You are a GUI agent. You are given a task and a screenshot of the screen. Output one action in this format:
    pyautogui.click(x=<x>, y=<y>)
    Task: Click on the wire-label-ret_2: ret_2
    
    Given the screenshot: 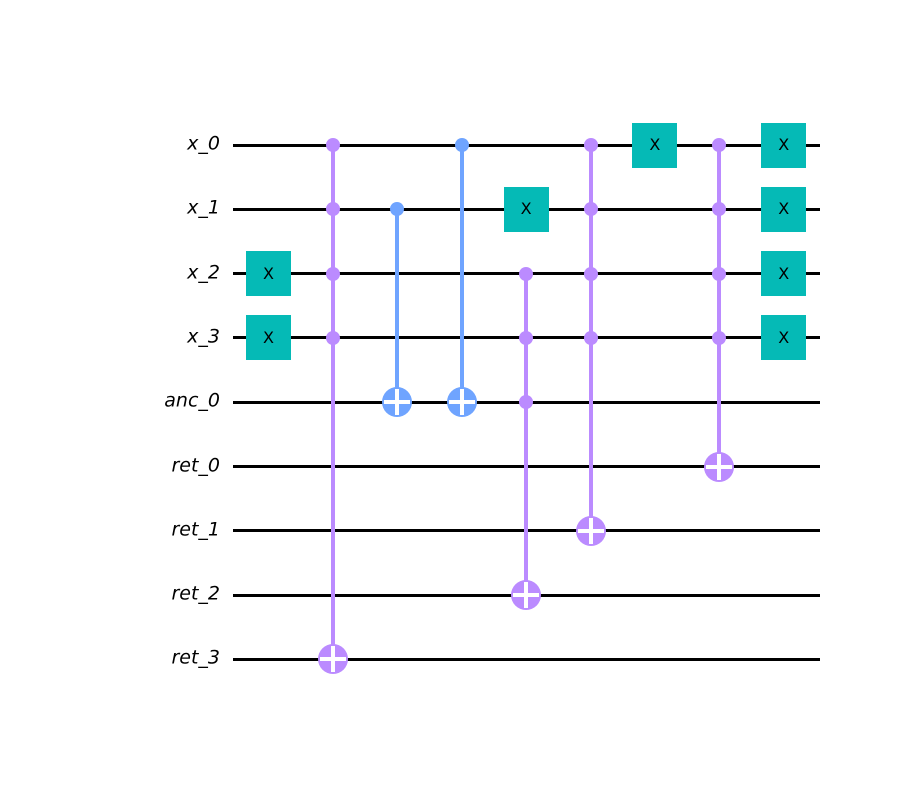 What is the action you would take?
    pyautogui.click(x=195, y=593)
    